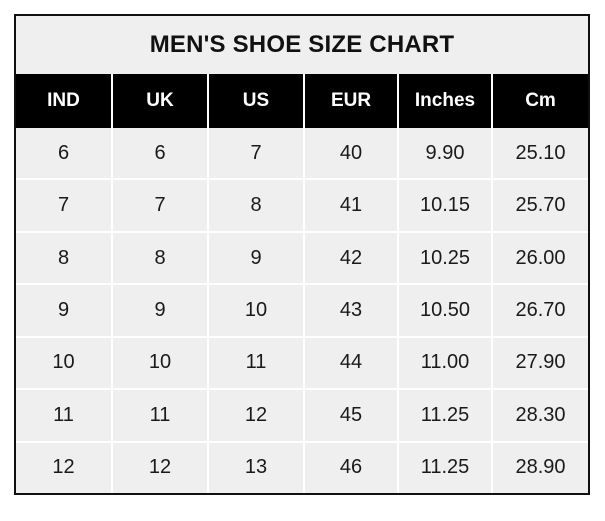 The width and height of the screenshot is (605, 521). What do you see at coordinates (540, 258) in the screenshot?
I see `cell-cm: 26.00` at bounding box center [540, 258].